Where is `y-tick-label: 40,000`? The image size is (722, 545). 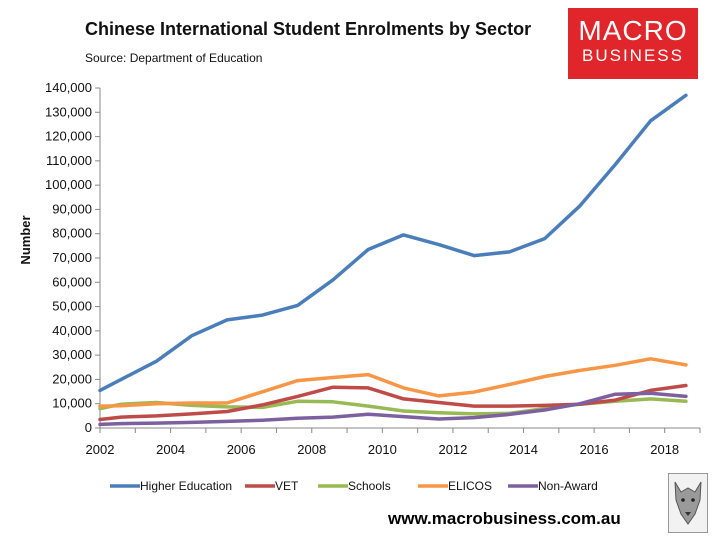 y-tick-label: 40,000 is located at coordinates (72, 330).